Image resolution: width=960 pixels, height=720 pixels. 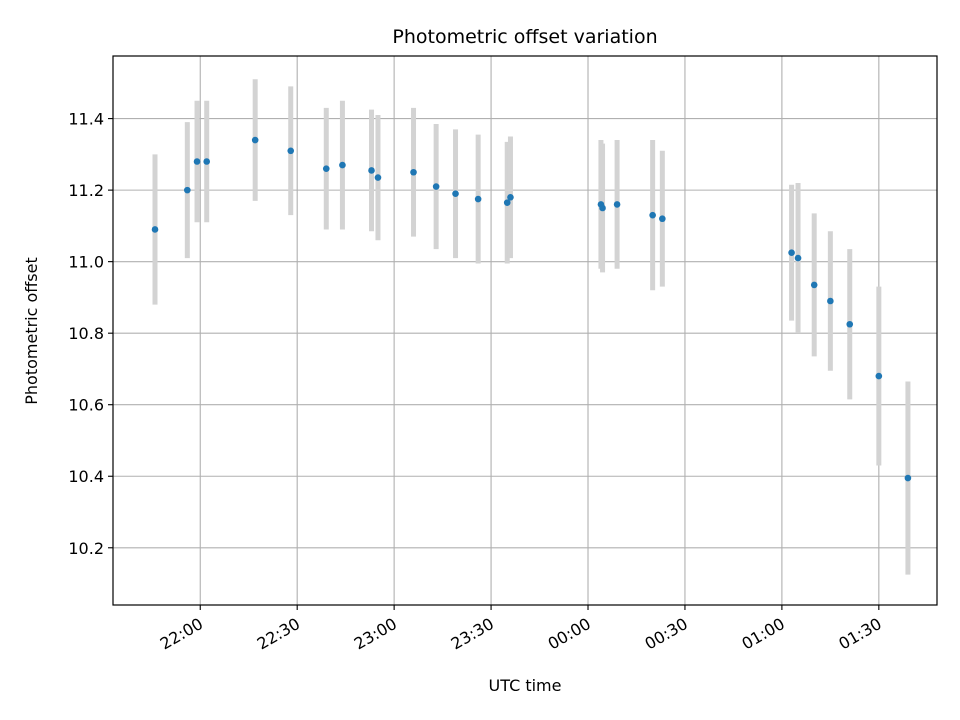 What do you see at coordinates (86, 190) in the screenshot?
I see `y-tick-label: 11.2` at bounding box center [86, 190].